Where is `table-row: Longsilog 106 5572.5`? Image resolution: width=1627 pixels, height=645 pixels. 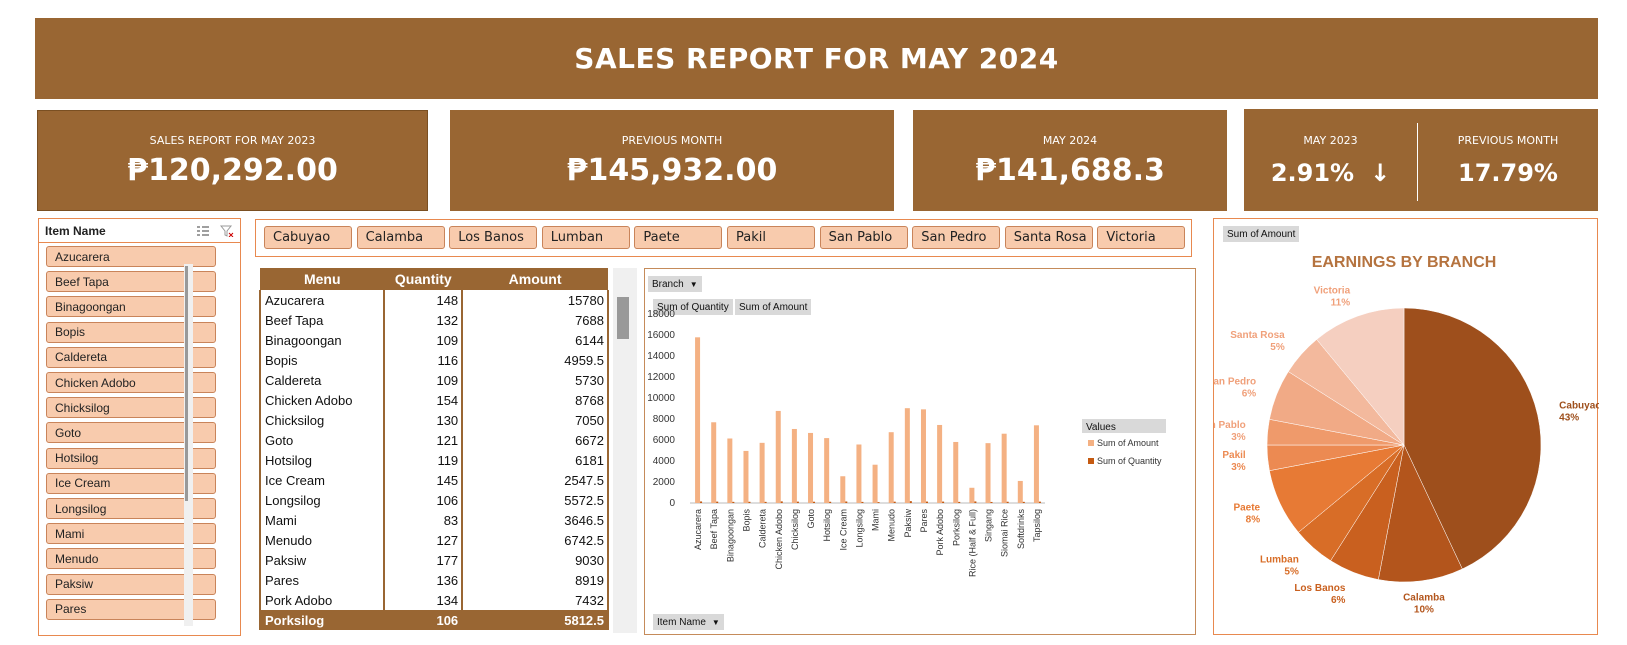 table-row: Longsilog 106 5572.5 is located at coordinates (433, 500).